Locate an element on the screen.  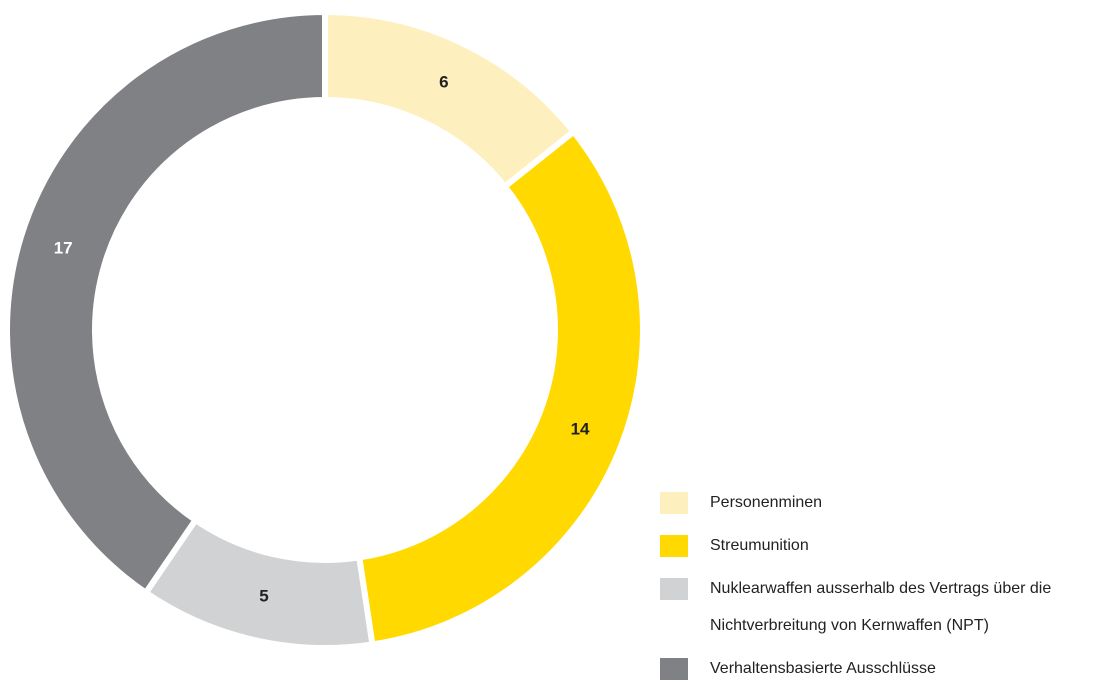
data-label: 6 is located at coordinates (443, 82).